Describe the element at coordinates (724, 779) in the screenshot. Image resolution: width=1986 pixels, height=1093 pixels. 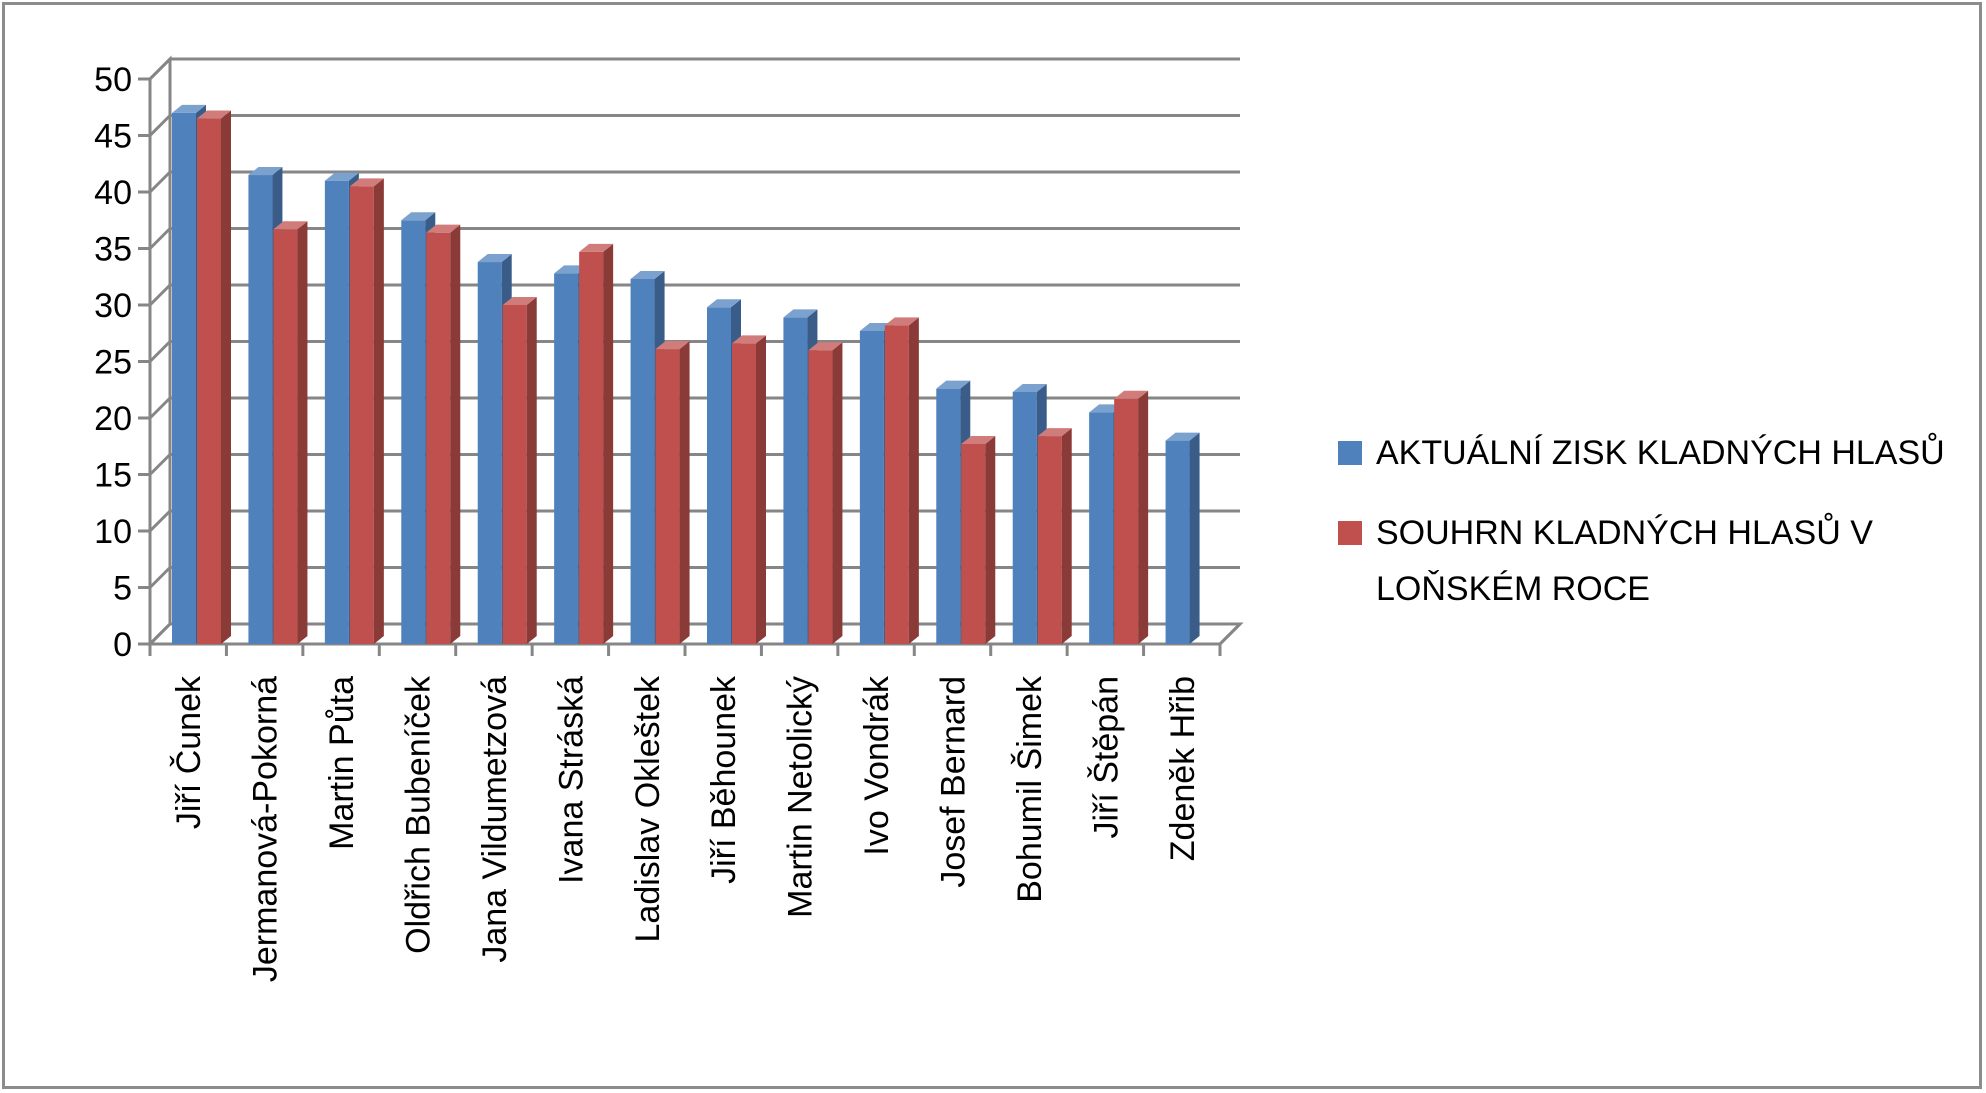
I see `x-tick-label: Jiří Běhounek` at that location.